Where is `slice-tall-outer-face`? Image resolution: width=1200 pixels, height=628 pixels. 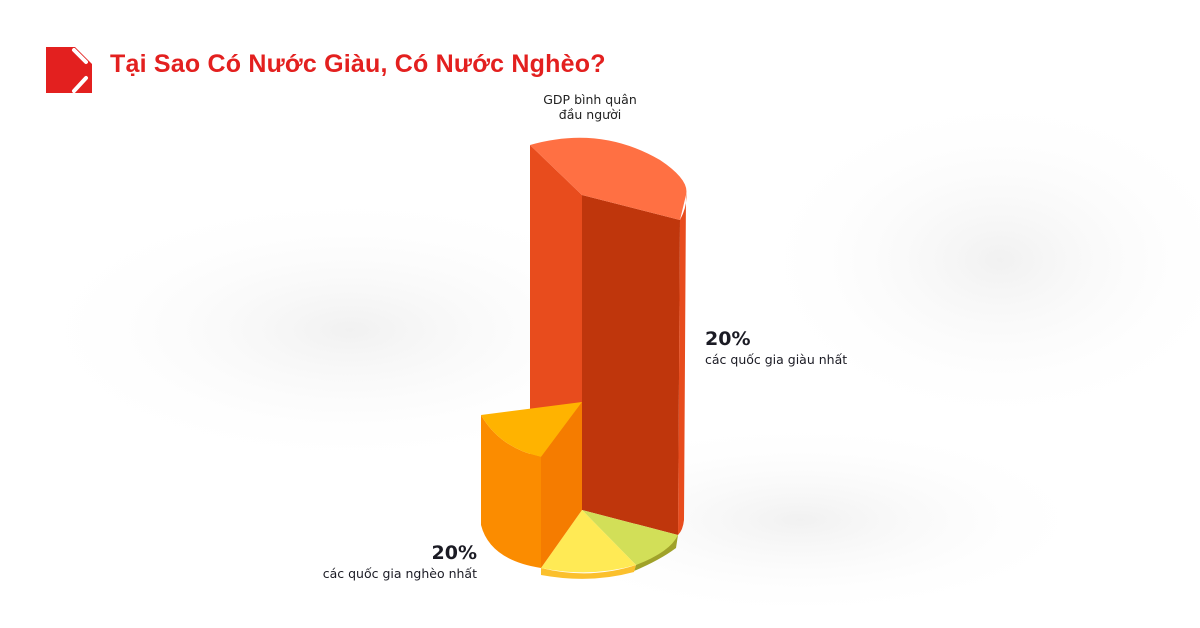 slice-tall-outer-face is located at coordinates (682, 363).